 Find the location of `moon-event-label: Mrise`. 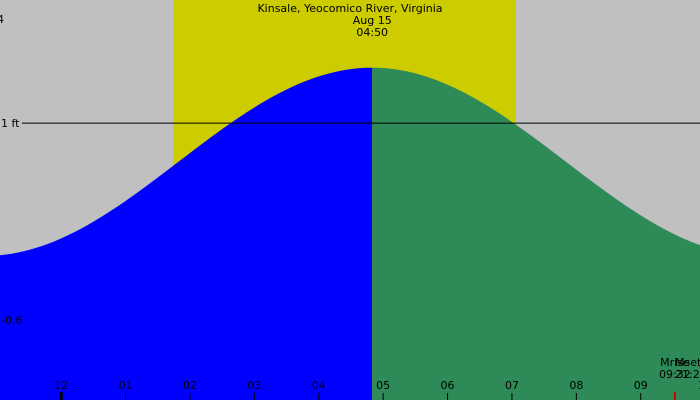

moon-event-label: Mrise is located at coordinates (675, 362).